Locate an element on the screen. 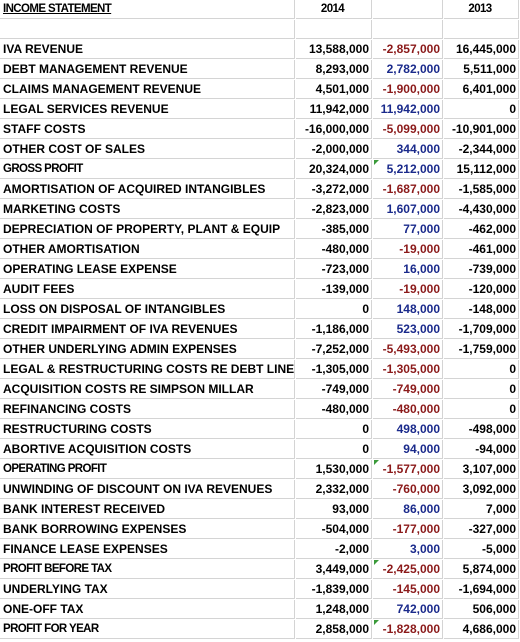  value-difference: 1,607,000 is located at coordinates (408, 209).